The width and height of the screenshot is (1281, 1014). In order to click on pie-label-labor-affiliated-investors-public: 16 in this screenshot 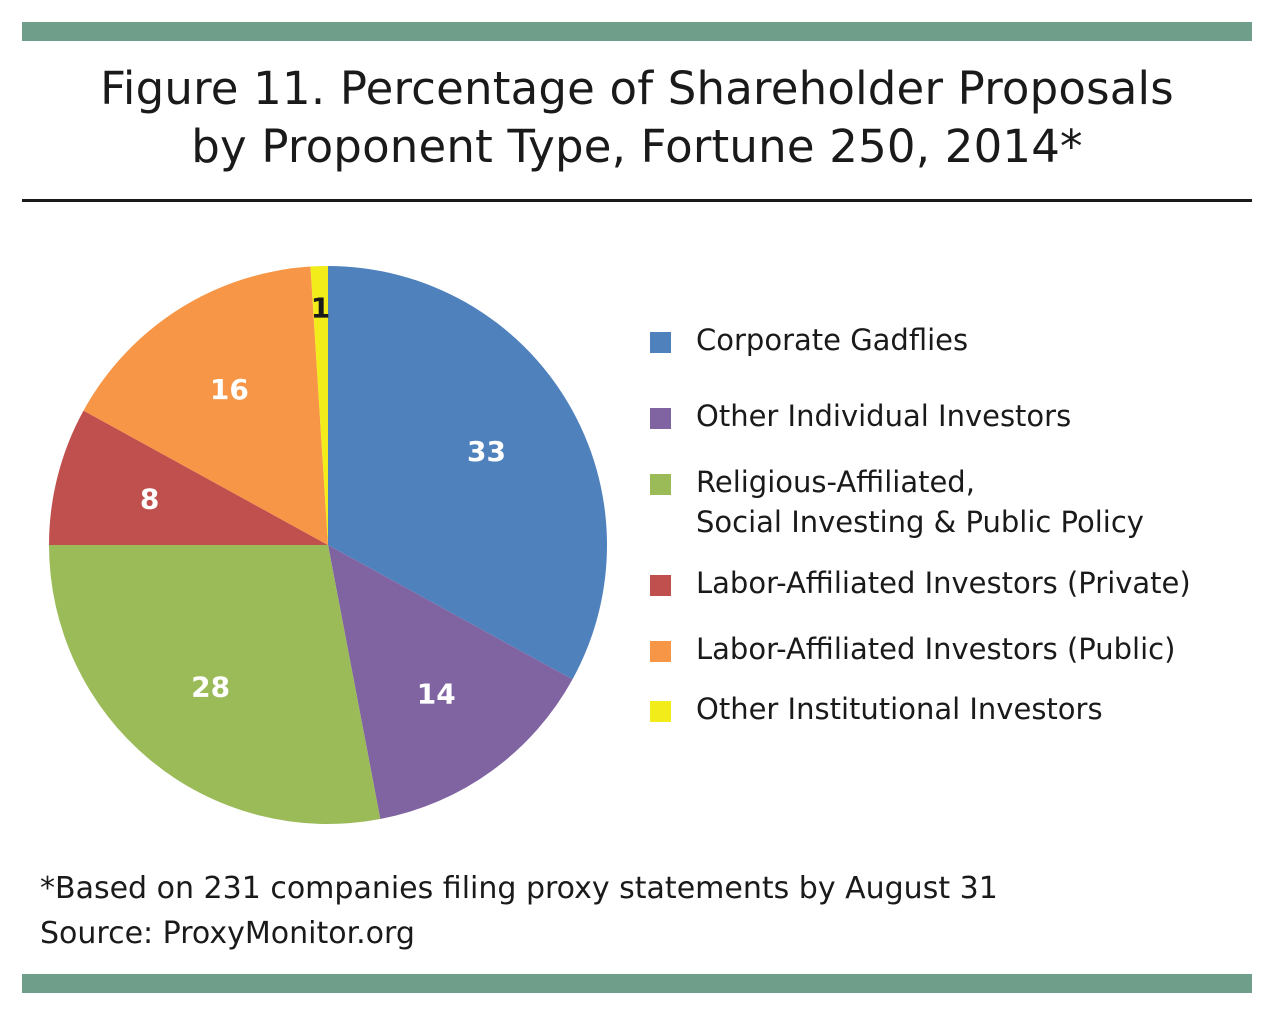, I will do `click(229, 389)`.